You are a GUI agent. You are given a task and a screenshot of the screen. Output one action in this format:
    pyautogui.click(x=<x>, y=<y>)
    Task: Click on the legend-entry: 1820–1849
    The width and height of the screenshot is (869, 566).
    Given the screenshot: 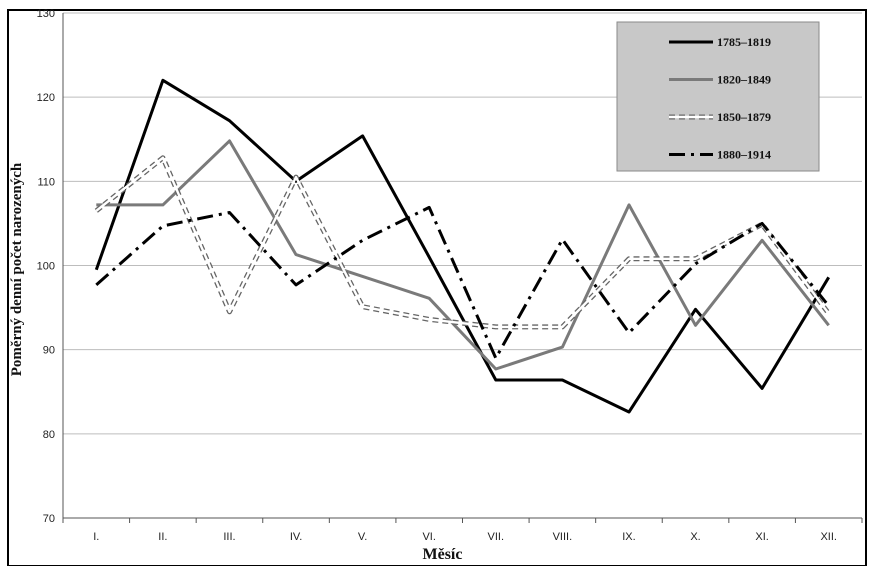 What is the action you would take?
    pyautogui.click(x=720, y=80)
    